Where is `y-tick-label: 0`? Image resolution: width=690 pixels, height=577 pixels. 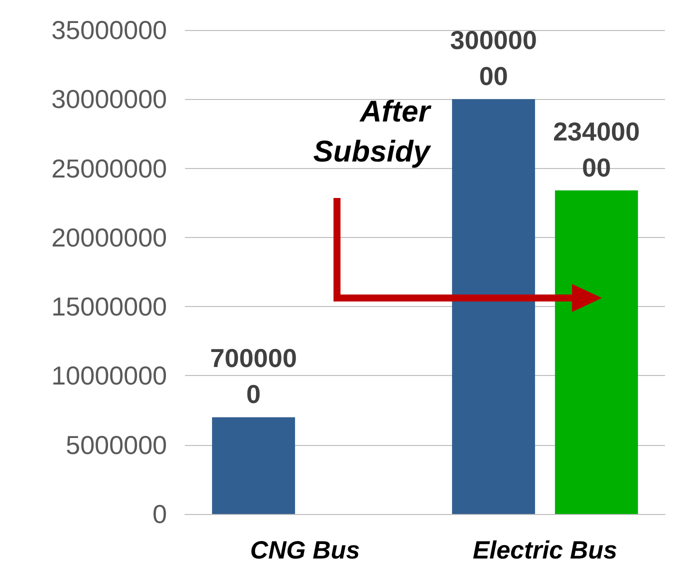
y-tick-label: 0 is located at coordinates (159, 514).